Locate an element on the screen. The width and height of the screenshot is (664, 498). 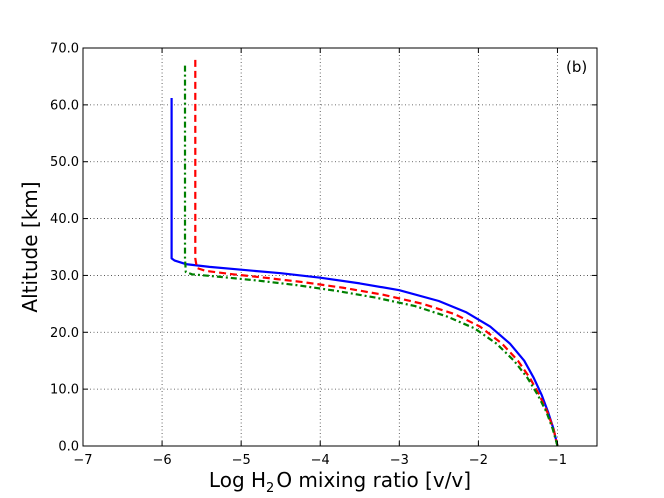
y-tick-label: 0.0 is located at coordinates (68, 447).